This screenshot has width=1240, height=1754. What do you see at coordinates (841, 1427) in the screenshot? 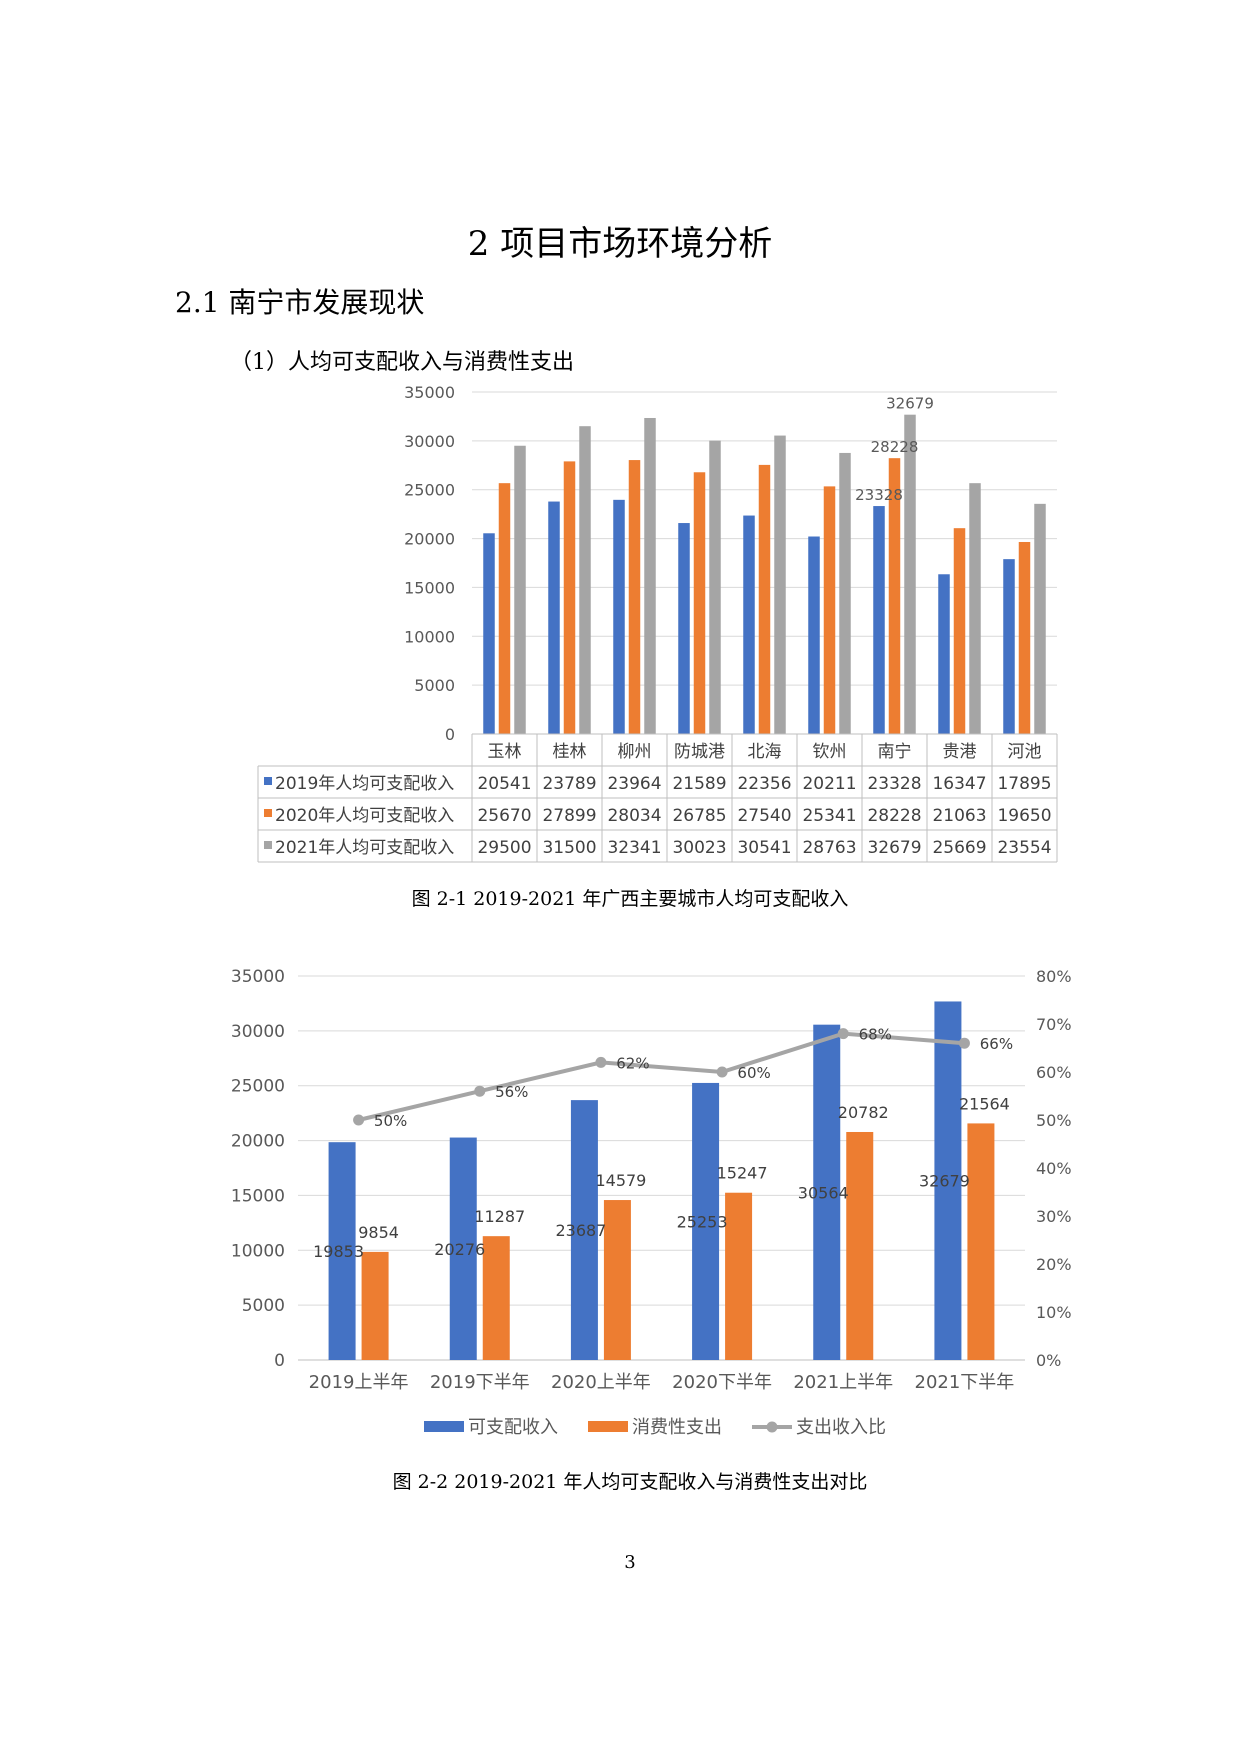
I see `legend-label: 支出收入比` at bounding box center [841, 1427].